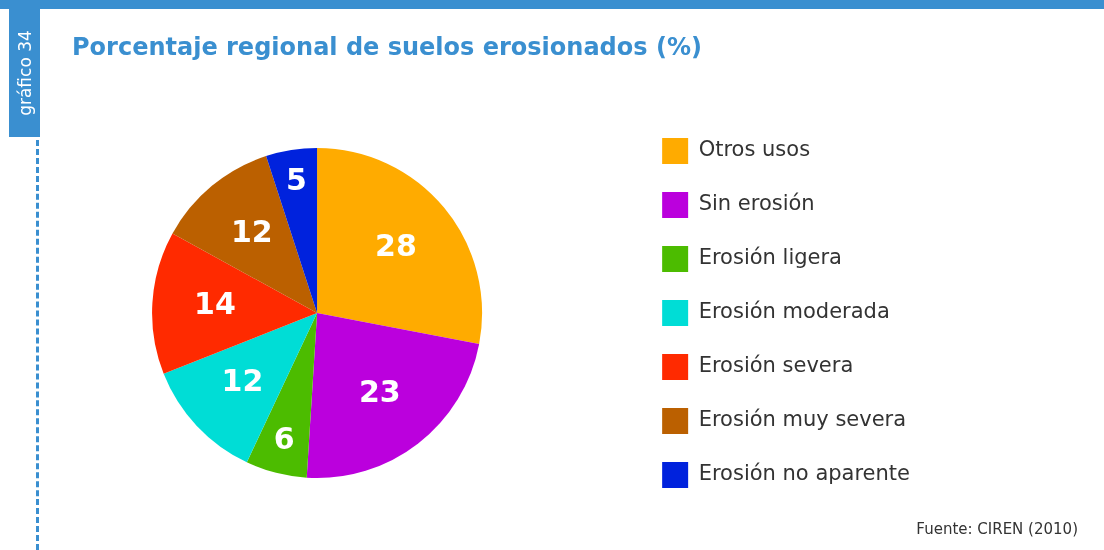 Image resolution: width=1104 pixels, height=550 pixels. I want to click on legend-label: Erosión ligera, so click(770, 257).